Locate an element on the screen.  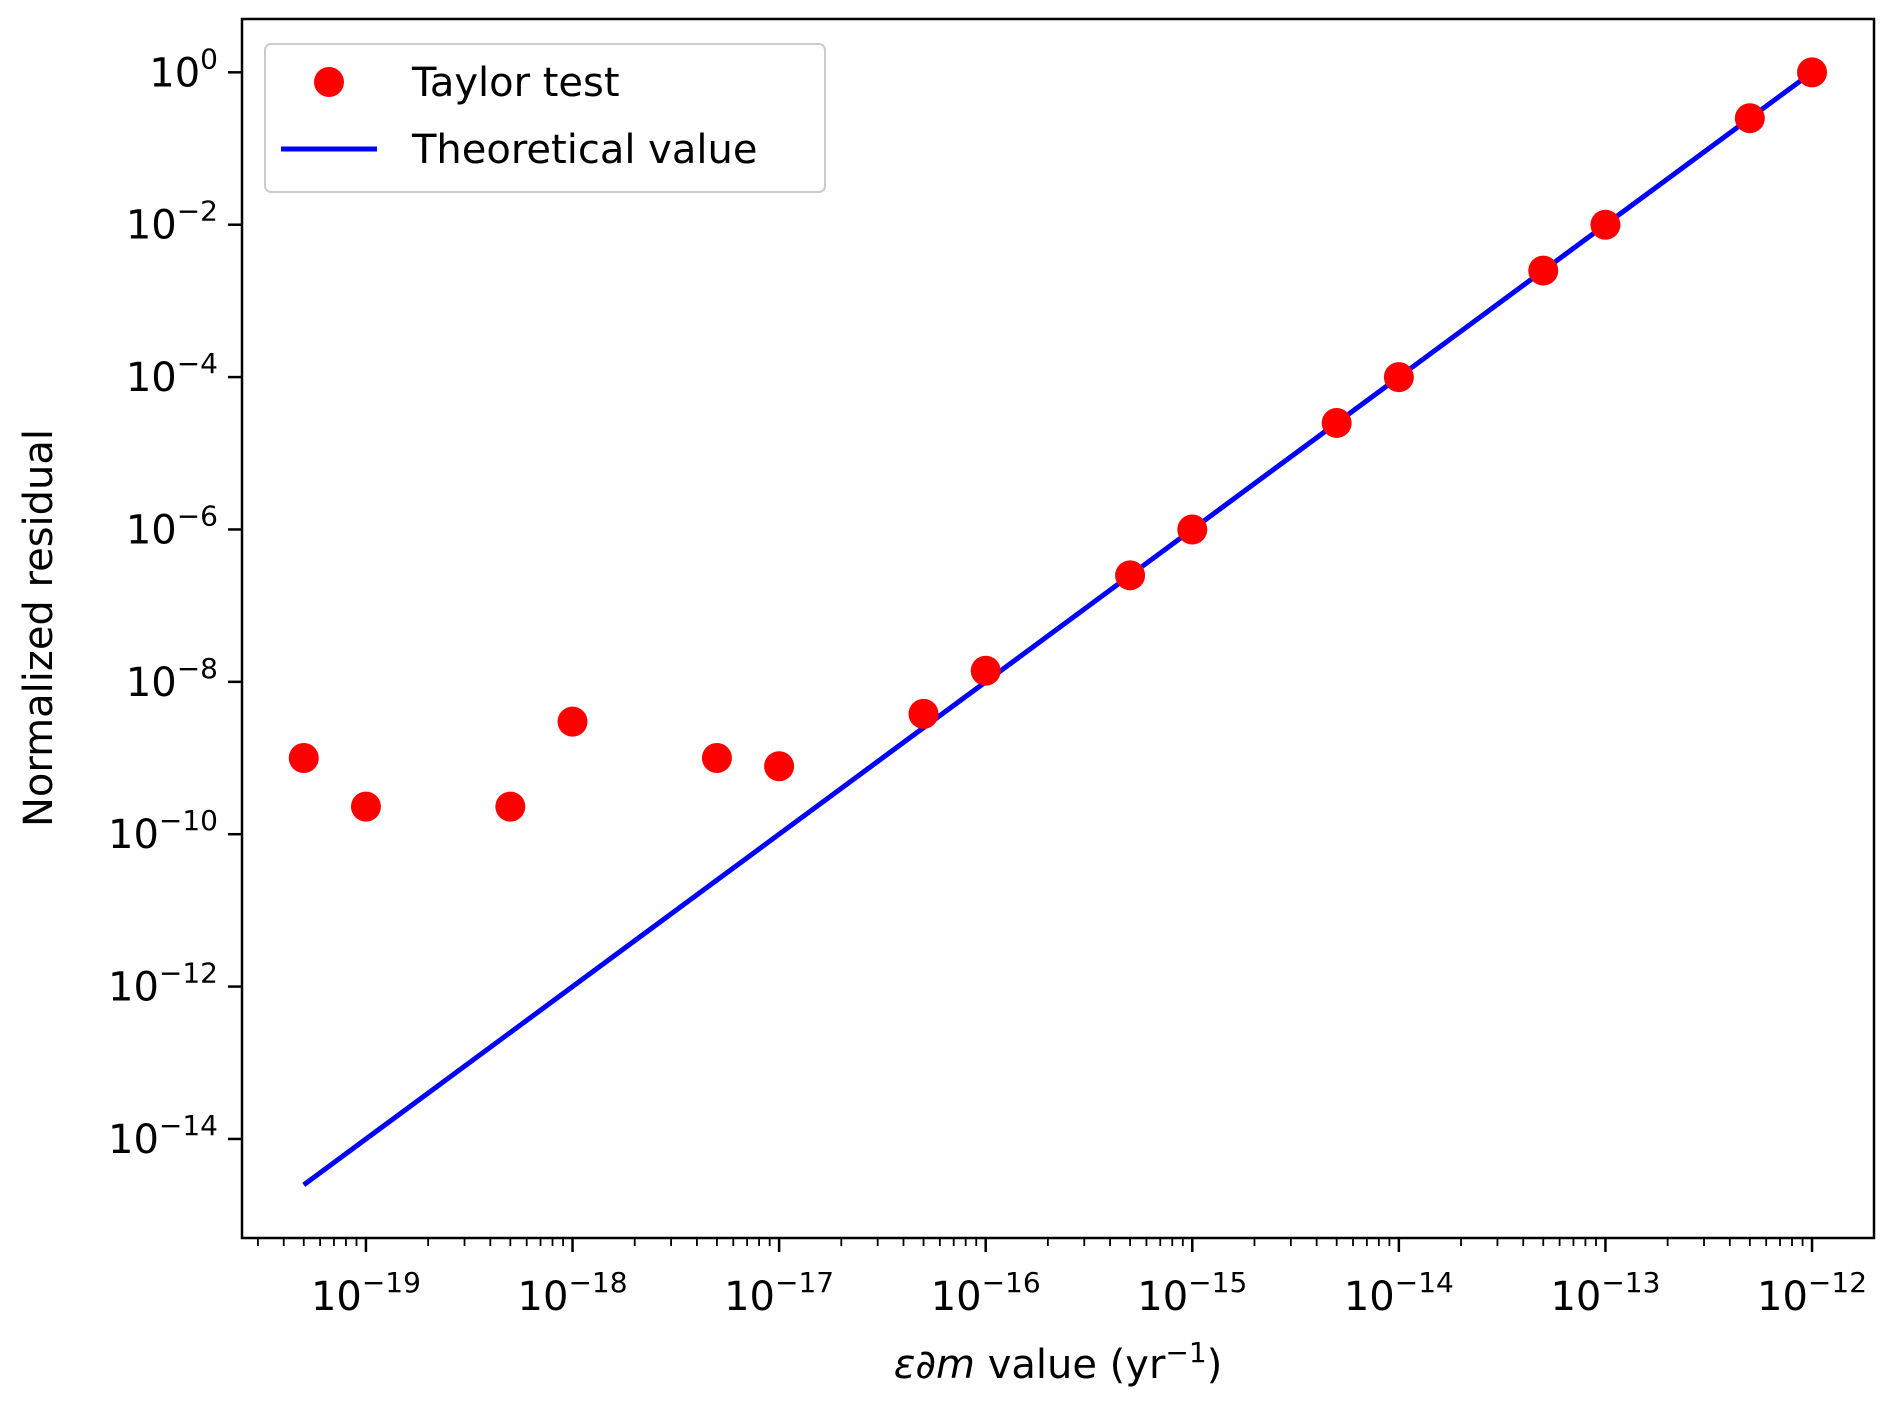
x-axis-title: ε∂m value (yr−1) is located at coordinates (1058, 1362).